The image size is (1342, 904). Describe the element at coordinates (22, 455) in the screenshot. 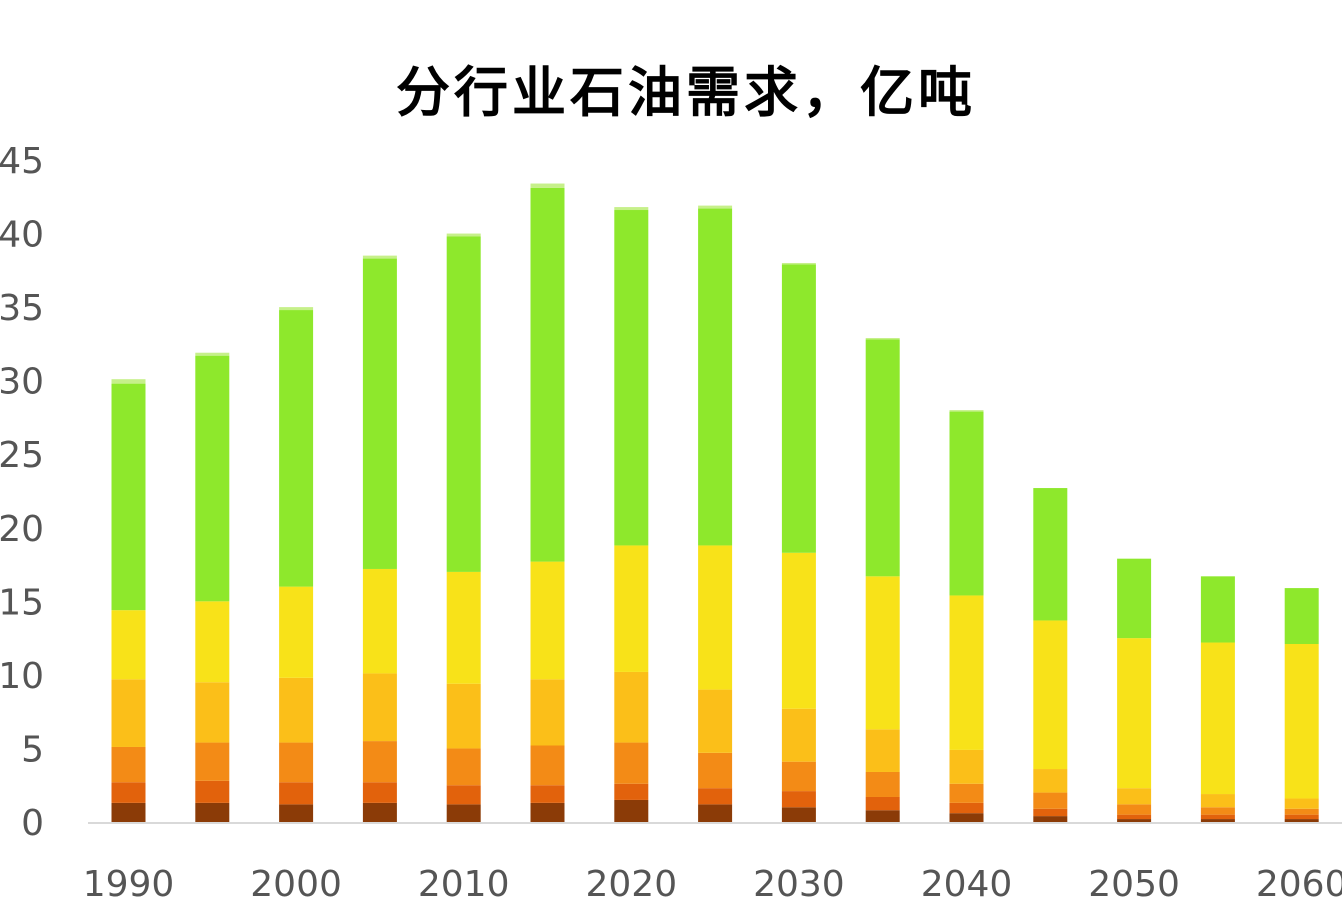

I see `y-tick-label: 25` at that location.